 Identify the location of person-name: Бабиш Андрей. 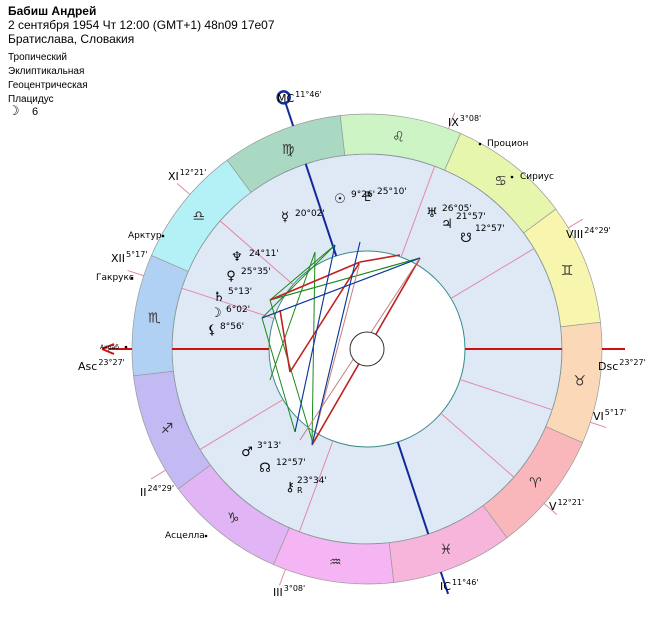
(52, 11).